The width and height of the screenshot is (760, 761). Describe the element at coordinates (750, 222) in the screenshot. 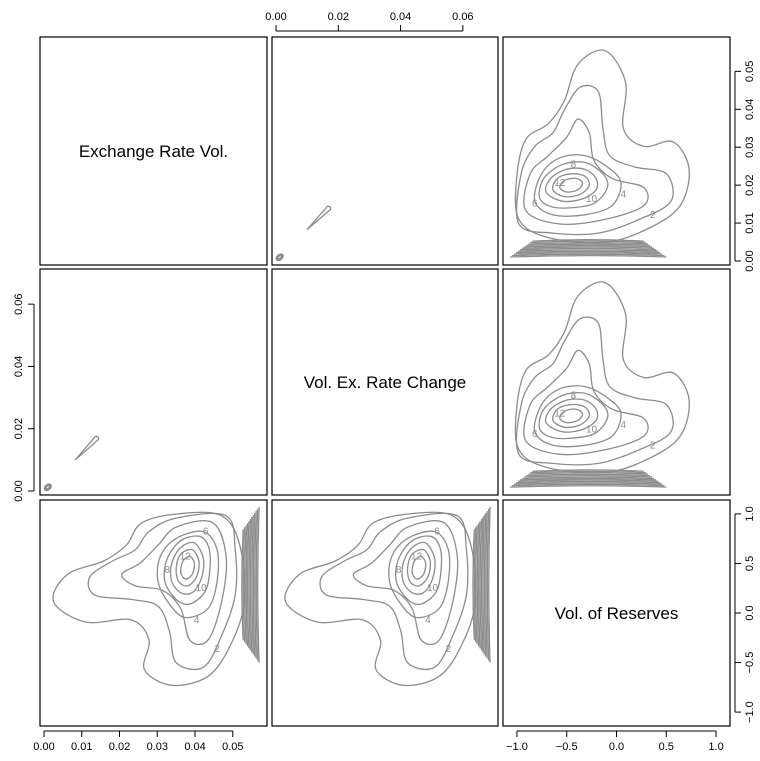

I see `axis-right-top-tick-label: 0.01` at that location.